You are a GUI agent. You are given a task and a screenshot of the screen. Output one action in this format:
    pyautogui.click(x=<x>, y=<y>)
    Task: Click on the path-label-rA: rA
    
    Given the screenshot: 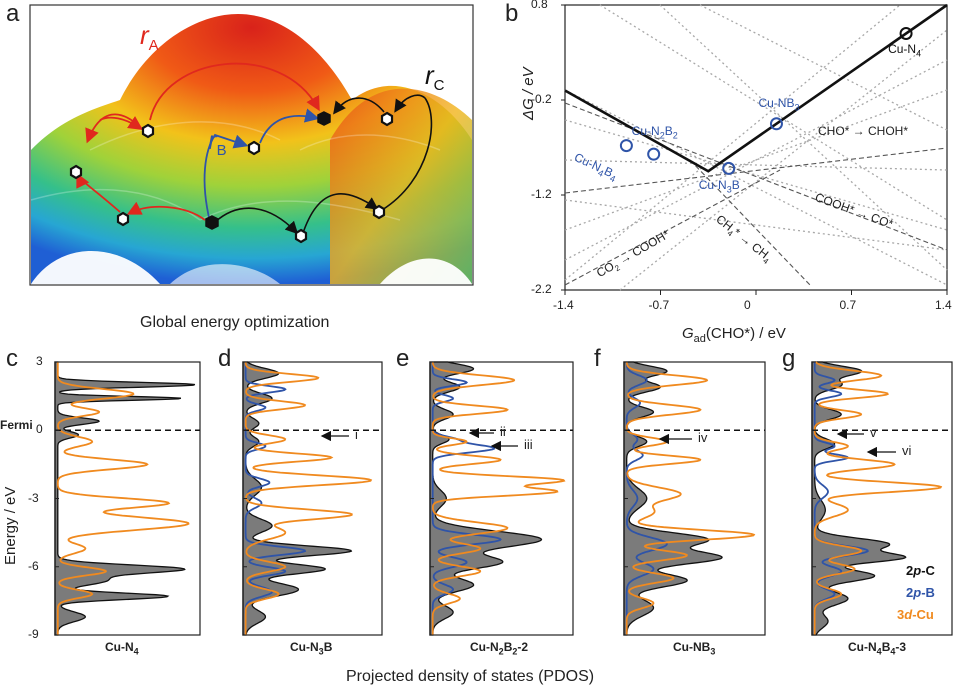 What is the action you would take?
    pyautogui.click(x=149, y=37)
    